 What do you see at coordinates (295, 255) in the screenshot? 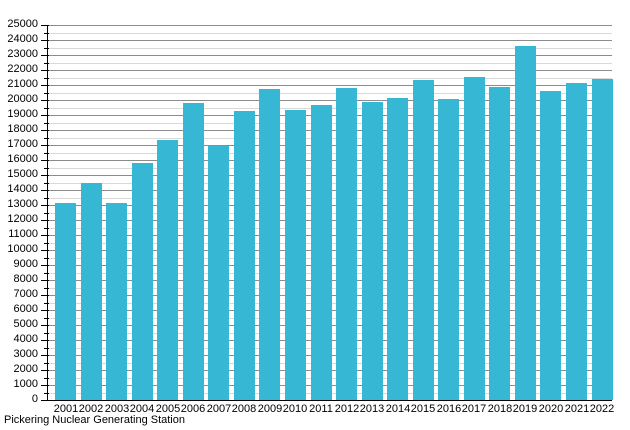
I see `bar-2010` at bounding box center [295, 255].